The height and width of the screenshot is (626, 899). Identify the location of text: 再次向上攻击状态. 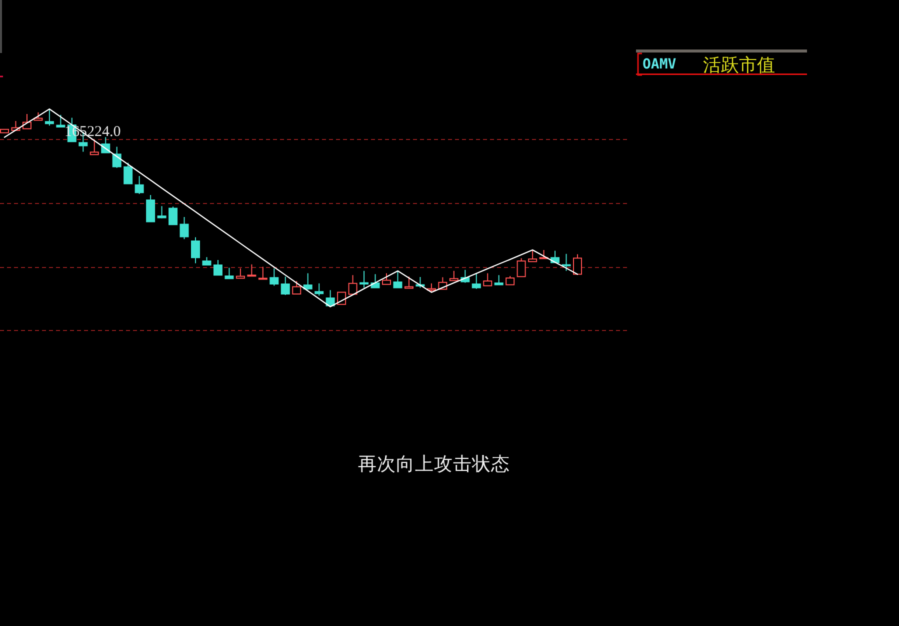
(434, 464).